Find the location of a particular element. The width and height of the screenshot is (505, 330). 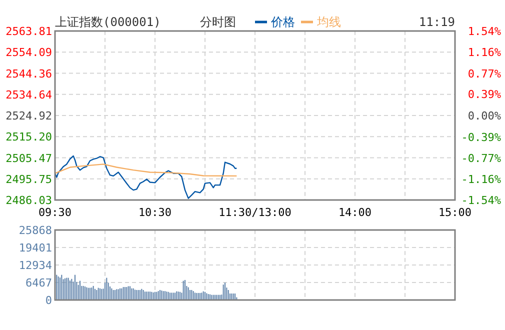

y2-tick-label: -0.39% is located at coordinates (481, 137).